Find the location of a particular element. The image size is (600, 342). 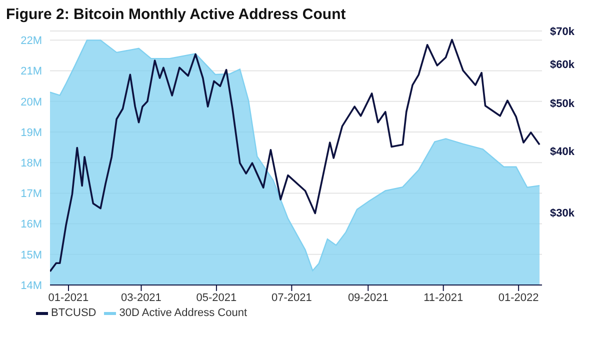

x-tick-label: 05-2021 is located at coordinates (216, 298).